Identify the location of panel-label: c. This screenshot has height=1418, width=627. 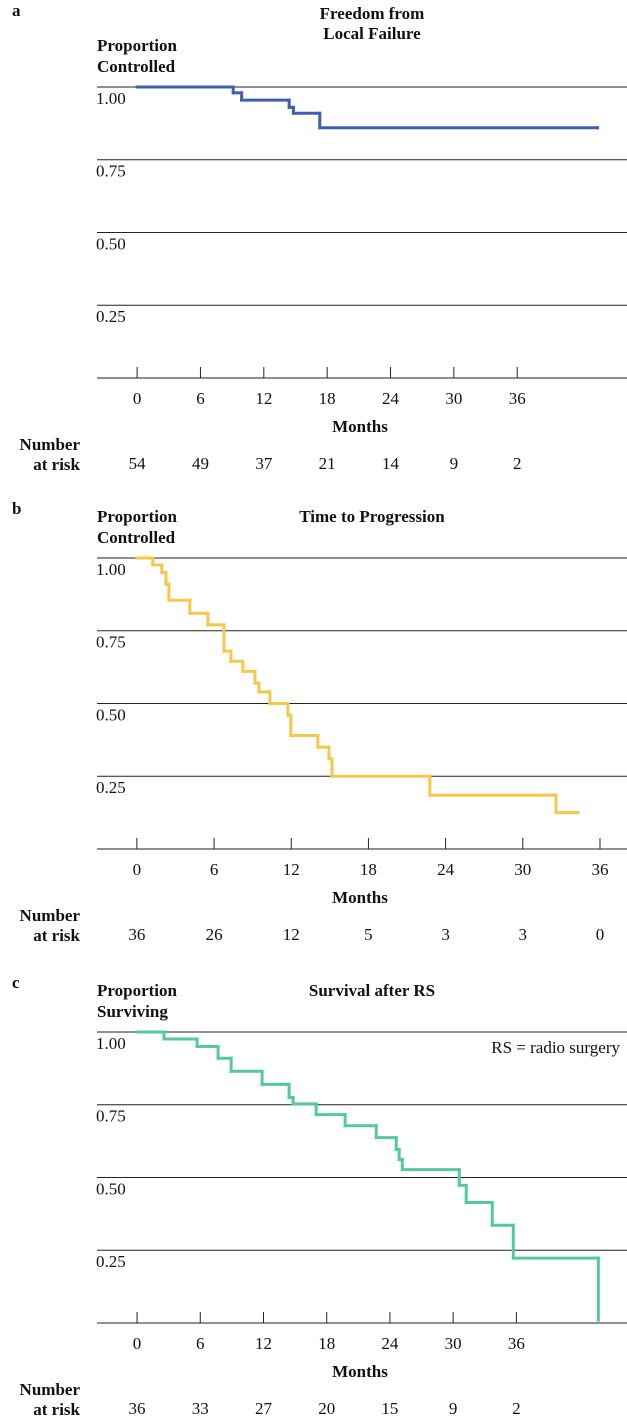
(16, 982).